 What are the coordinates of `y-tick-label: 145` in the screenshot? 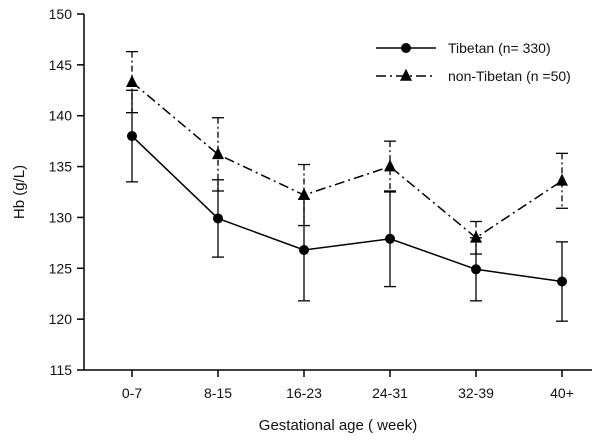 It's located at (61, 65).